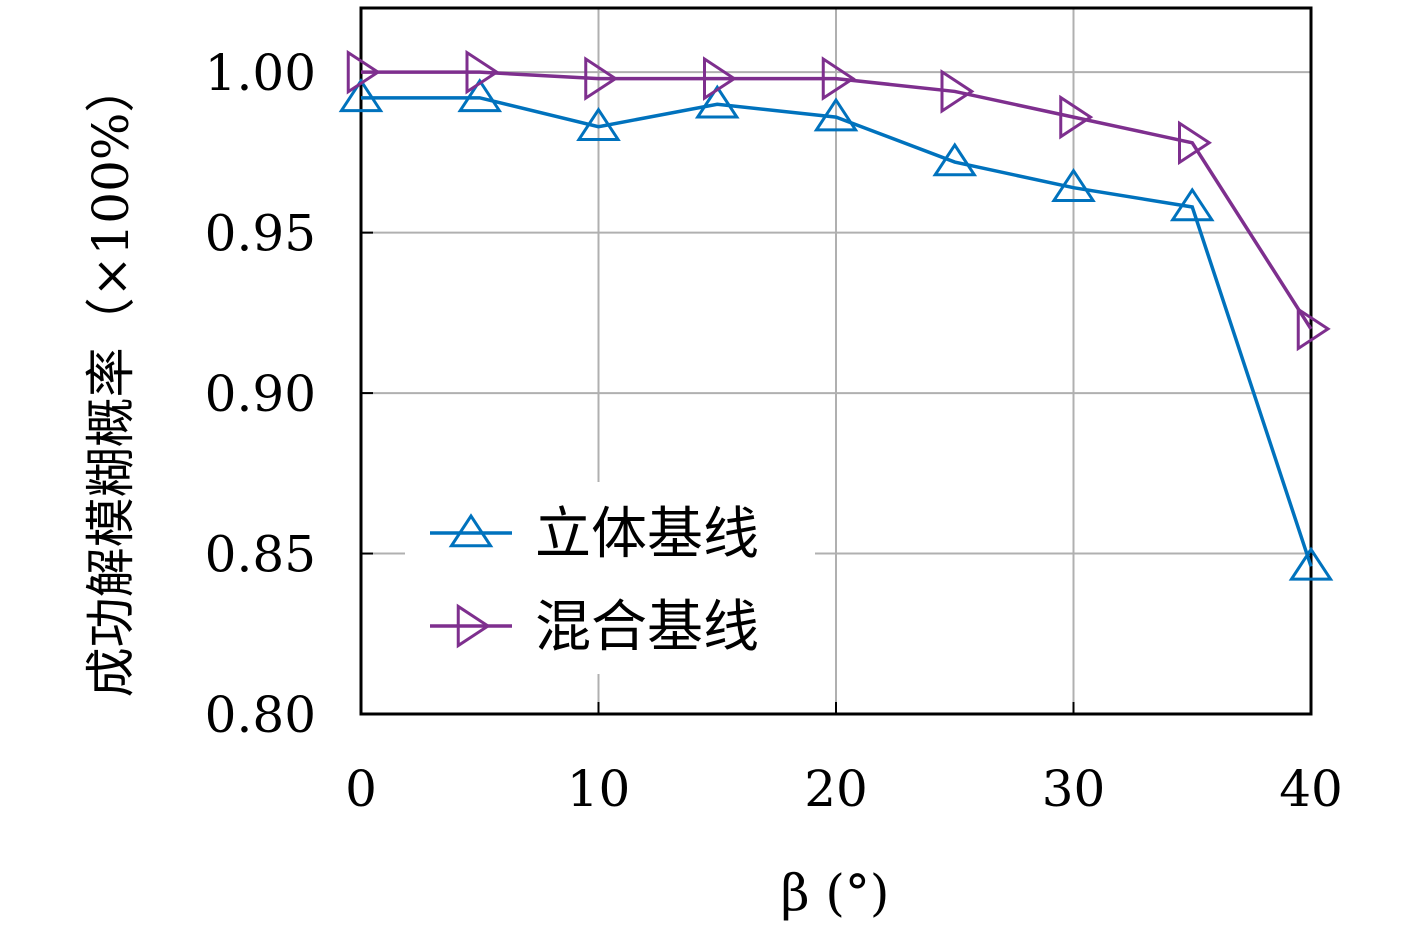 The height and width of the screenshot is (933, 1417). What do you see at coordinates (599, 789) in the screenshot?
I see `x-tick-label-1: 10` at bounding box center [599, 789].